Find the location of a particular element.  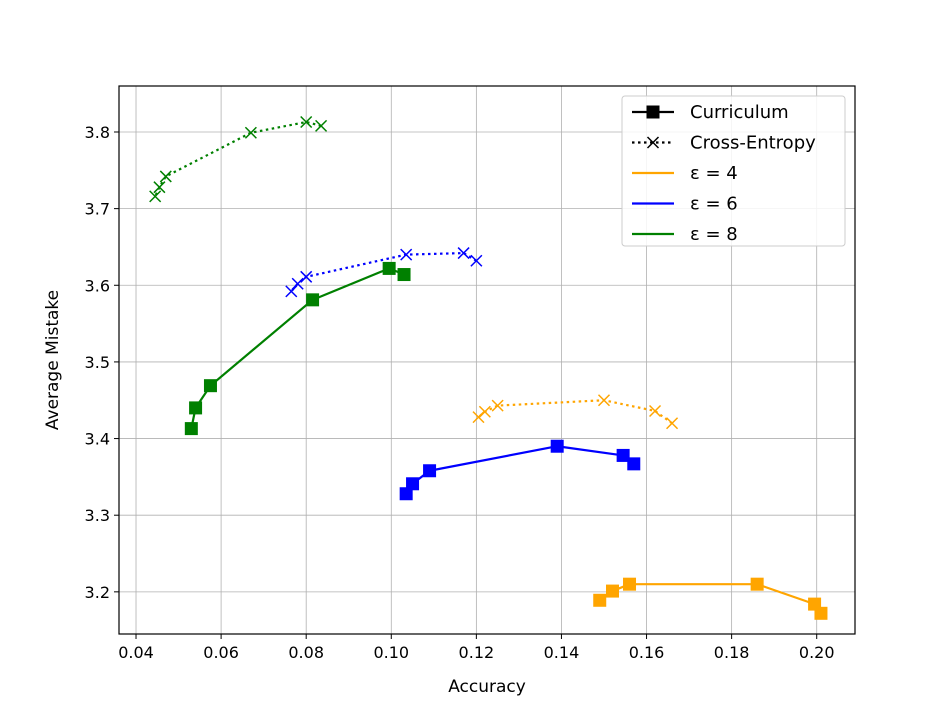

legend-box is located at coordinates (733, 171).